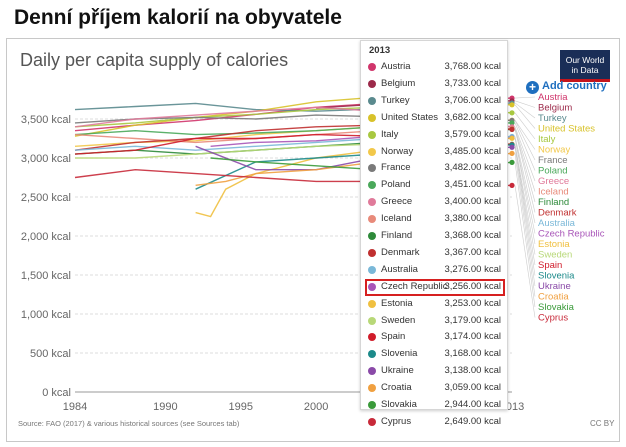  What do you see at coordinates (472, 303) in the screenshot?
I see `tooltip-value: 3,253.00 kcal` at bounding box center [472, 303].